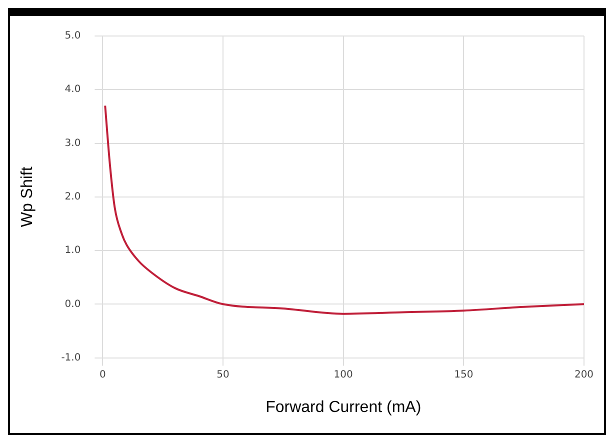 The width and height of the screenshot is (614, 437). What do you see at coordinates (72, 90) in the screenshot?
I see `y-tick-label: 4.0` at bounding box center [72, 90].